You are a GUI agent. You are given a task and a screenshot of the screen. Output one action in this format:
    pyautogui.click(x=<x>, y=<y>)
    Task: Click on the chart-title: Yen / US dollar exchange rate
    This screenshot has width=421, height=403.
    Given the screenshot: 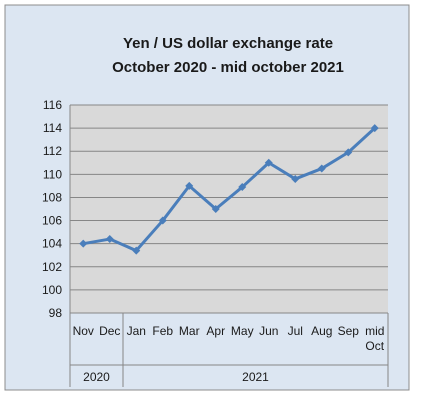 What is the action you would take?
    pyautogui.click(x=228, y=43)
    